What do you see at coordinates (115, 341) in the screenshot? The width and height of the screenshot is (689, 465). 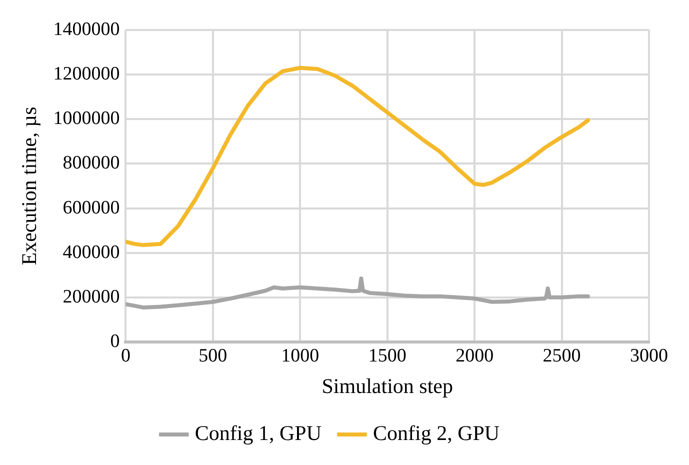 I see `y-tick-label: 0` at bounding box center [115, 341].